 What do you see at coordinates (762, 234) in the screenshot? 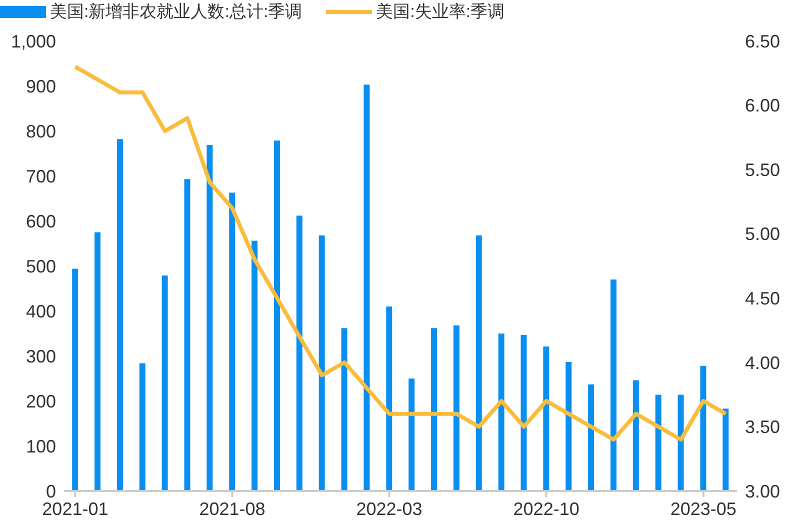
I see `y2-tick-label: 5.00` at bounding box center [762, 234].